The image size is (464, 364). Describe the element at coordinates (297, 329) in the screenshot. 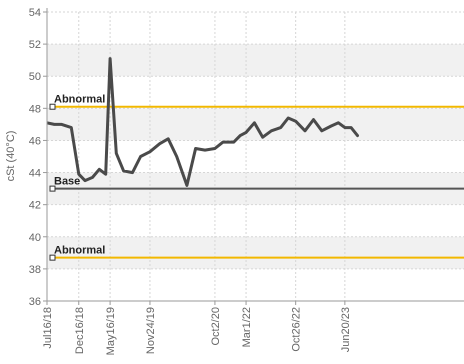

I see `x-tick-label: Oct26/22` at that location.